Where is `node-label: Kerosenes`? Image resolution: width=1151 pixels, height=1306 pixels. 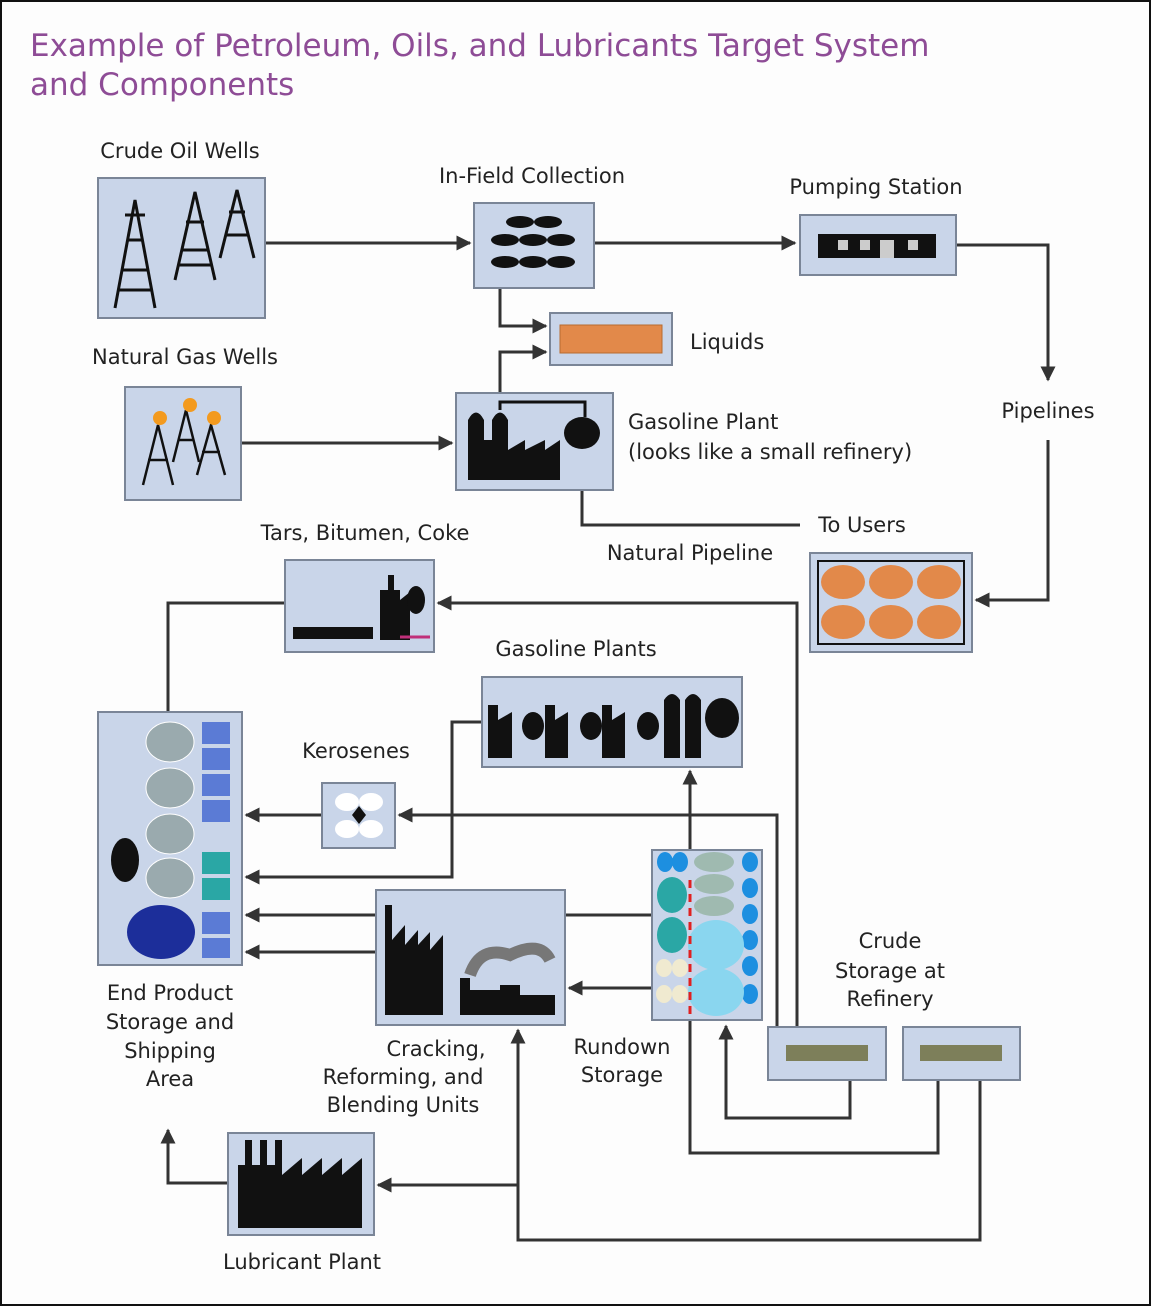
node-label: Kerosenes is located at coordinates (356, 751).